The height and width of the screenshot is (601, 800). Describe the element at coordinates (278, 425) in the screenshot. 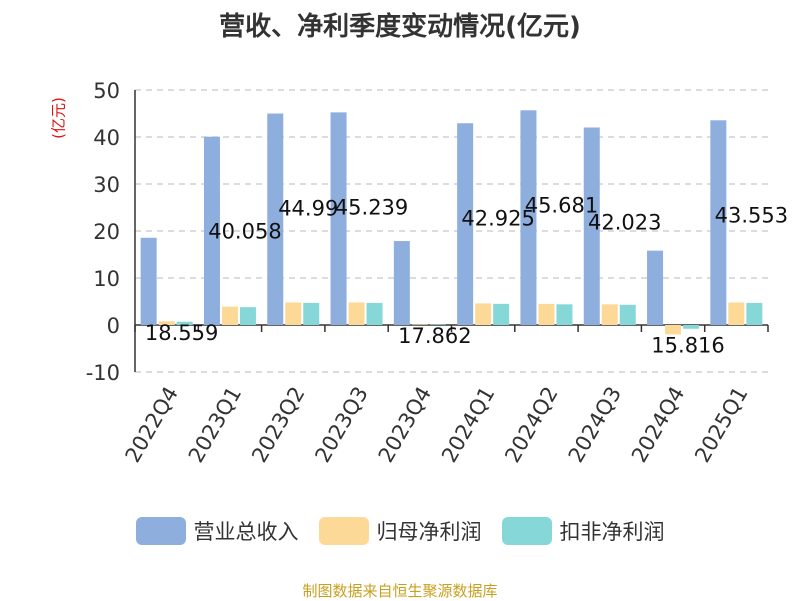

I see `x-tick-label-2023Q2: 2023Q2` at that location.